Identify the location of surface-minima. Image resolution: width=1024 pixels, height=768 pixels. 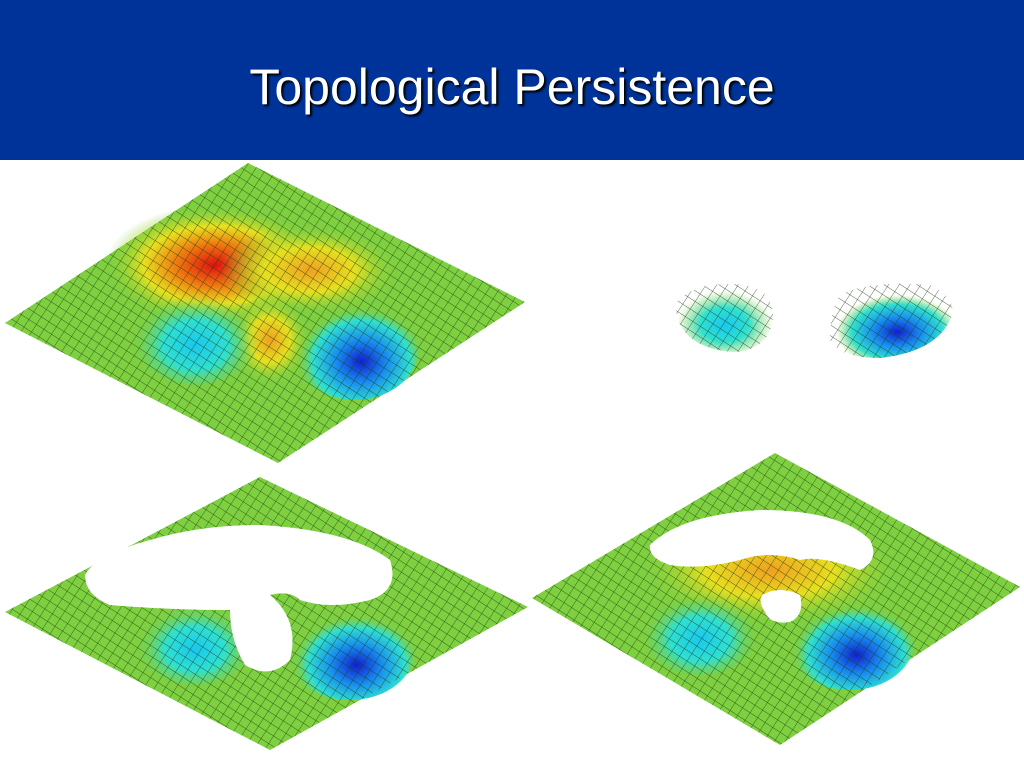
(814, 320).